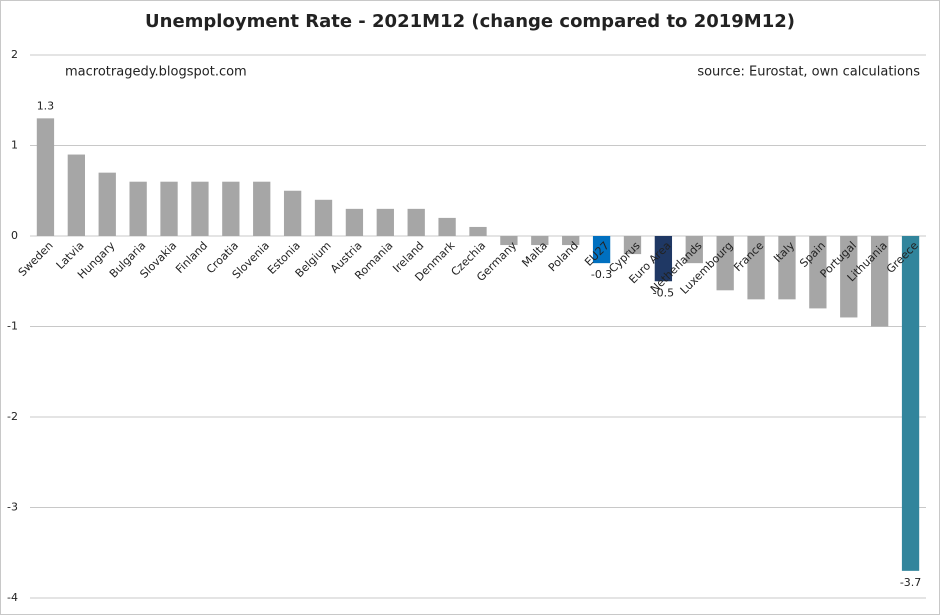 The width and height of the screenshot is (940, 615). What do you see at coordinates (156, 72) in the screenshot?
I see `annotation: macrotragedy.blogspot.com` at bounding box center [156, 72].